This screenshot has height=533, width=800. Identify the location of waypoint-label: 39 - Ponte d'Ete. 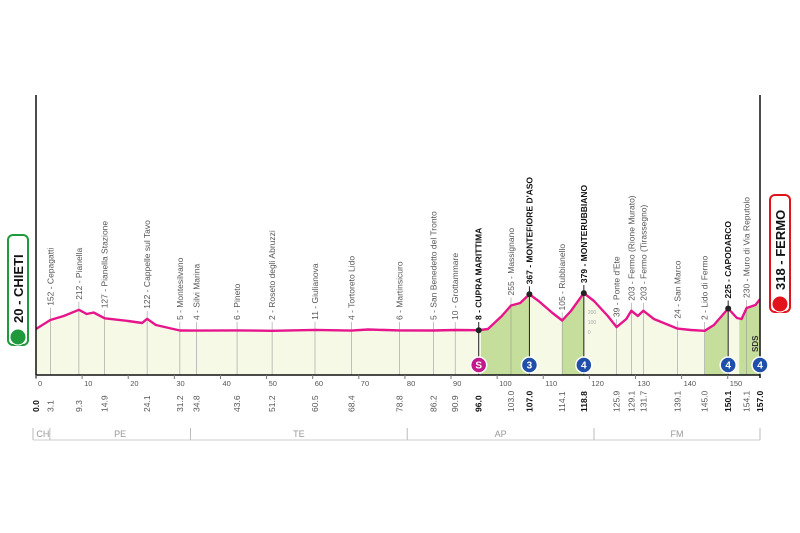
(617, 286).